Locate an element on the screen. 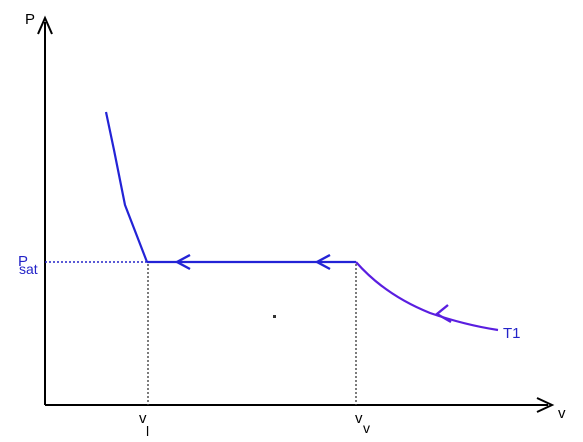  vapor-isotherm-arrow is located at coordinates (443, 314).